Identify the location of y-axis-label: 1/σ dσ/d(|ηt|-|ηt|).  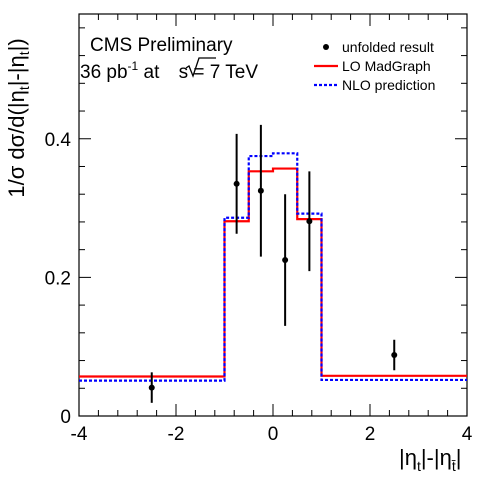
(18, 117).